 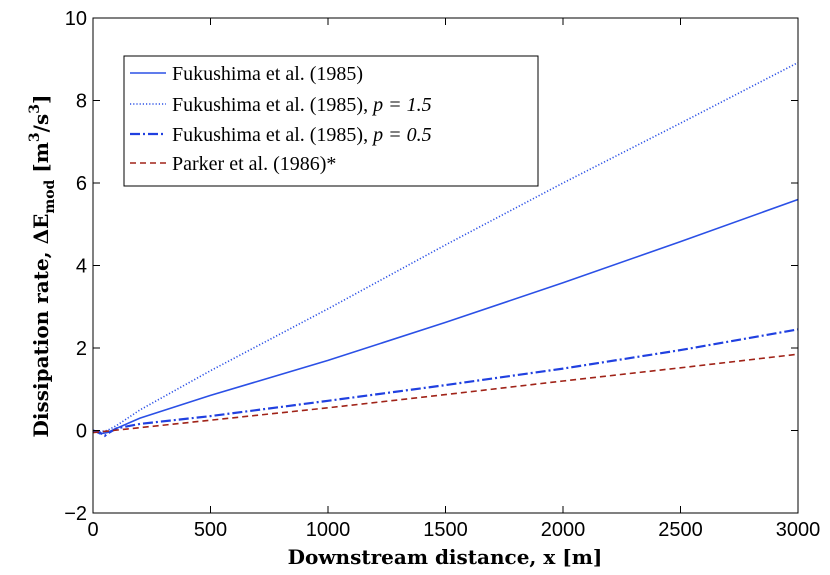 I want to click on y-axis-title-prefix: Dissipation rate,, so click(x=41, y=340).